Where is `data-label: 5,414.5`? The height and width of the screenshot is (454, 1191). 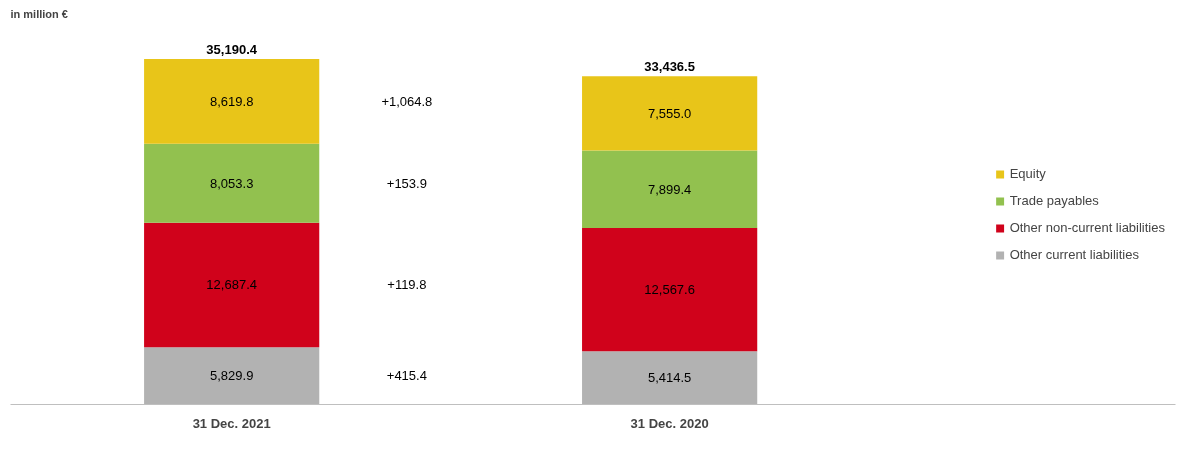 data-label: 5,414.5 is located at coordinates (669, 378).